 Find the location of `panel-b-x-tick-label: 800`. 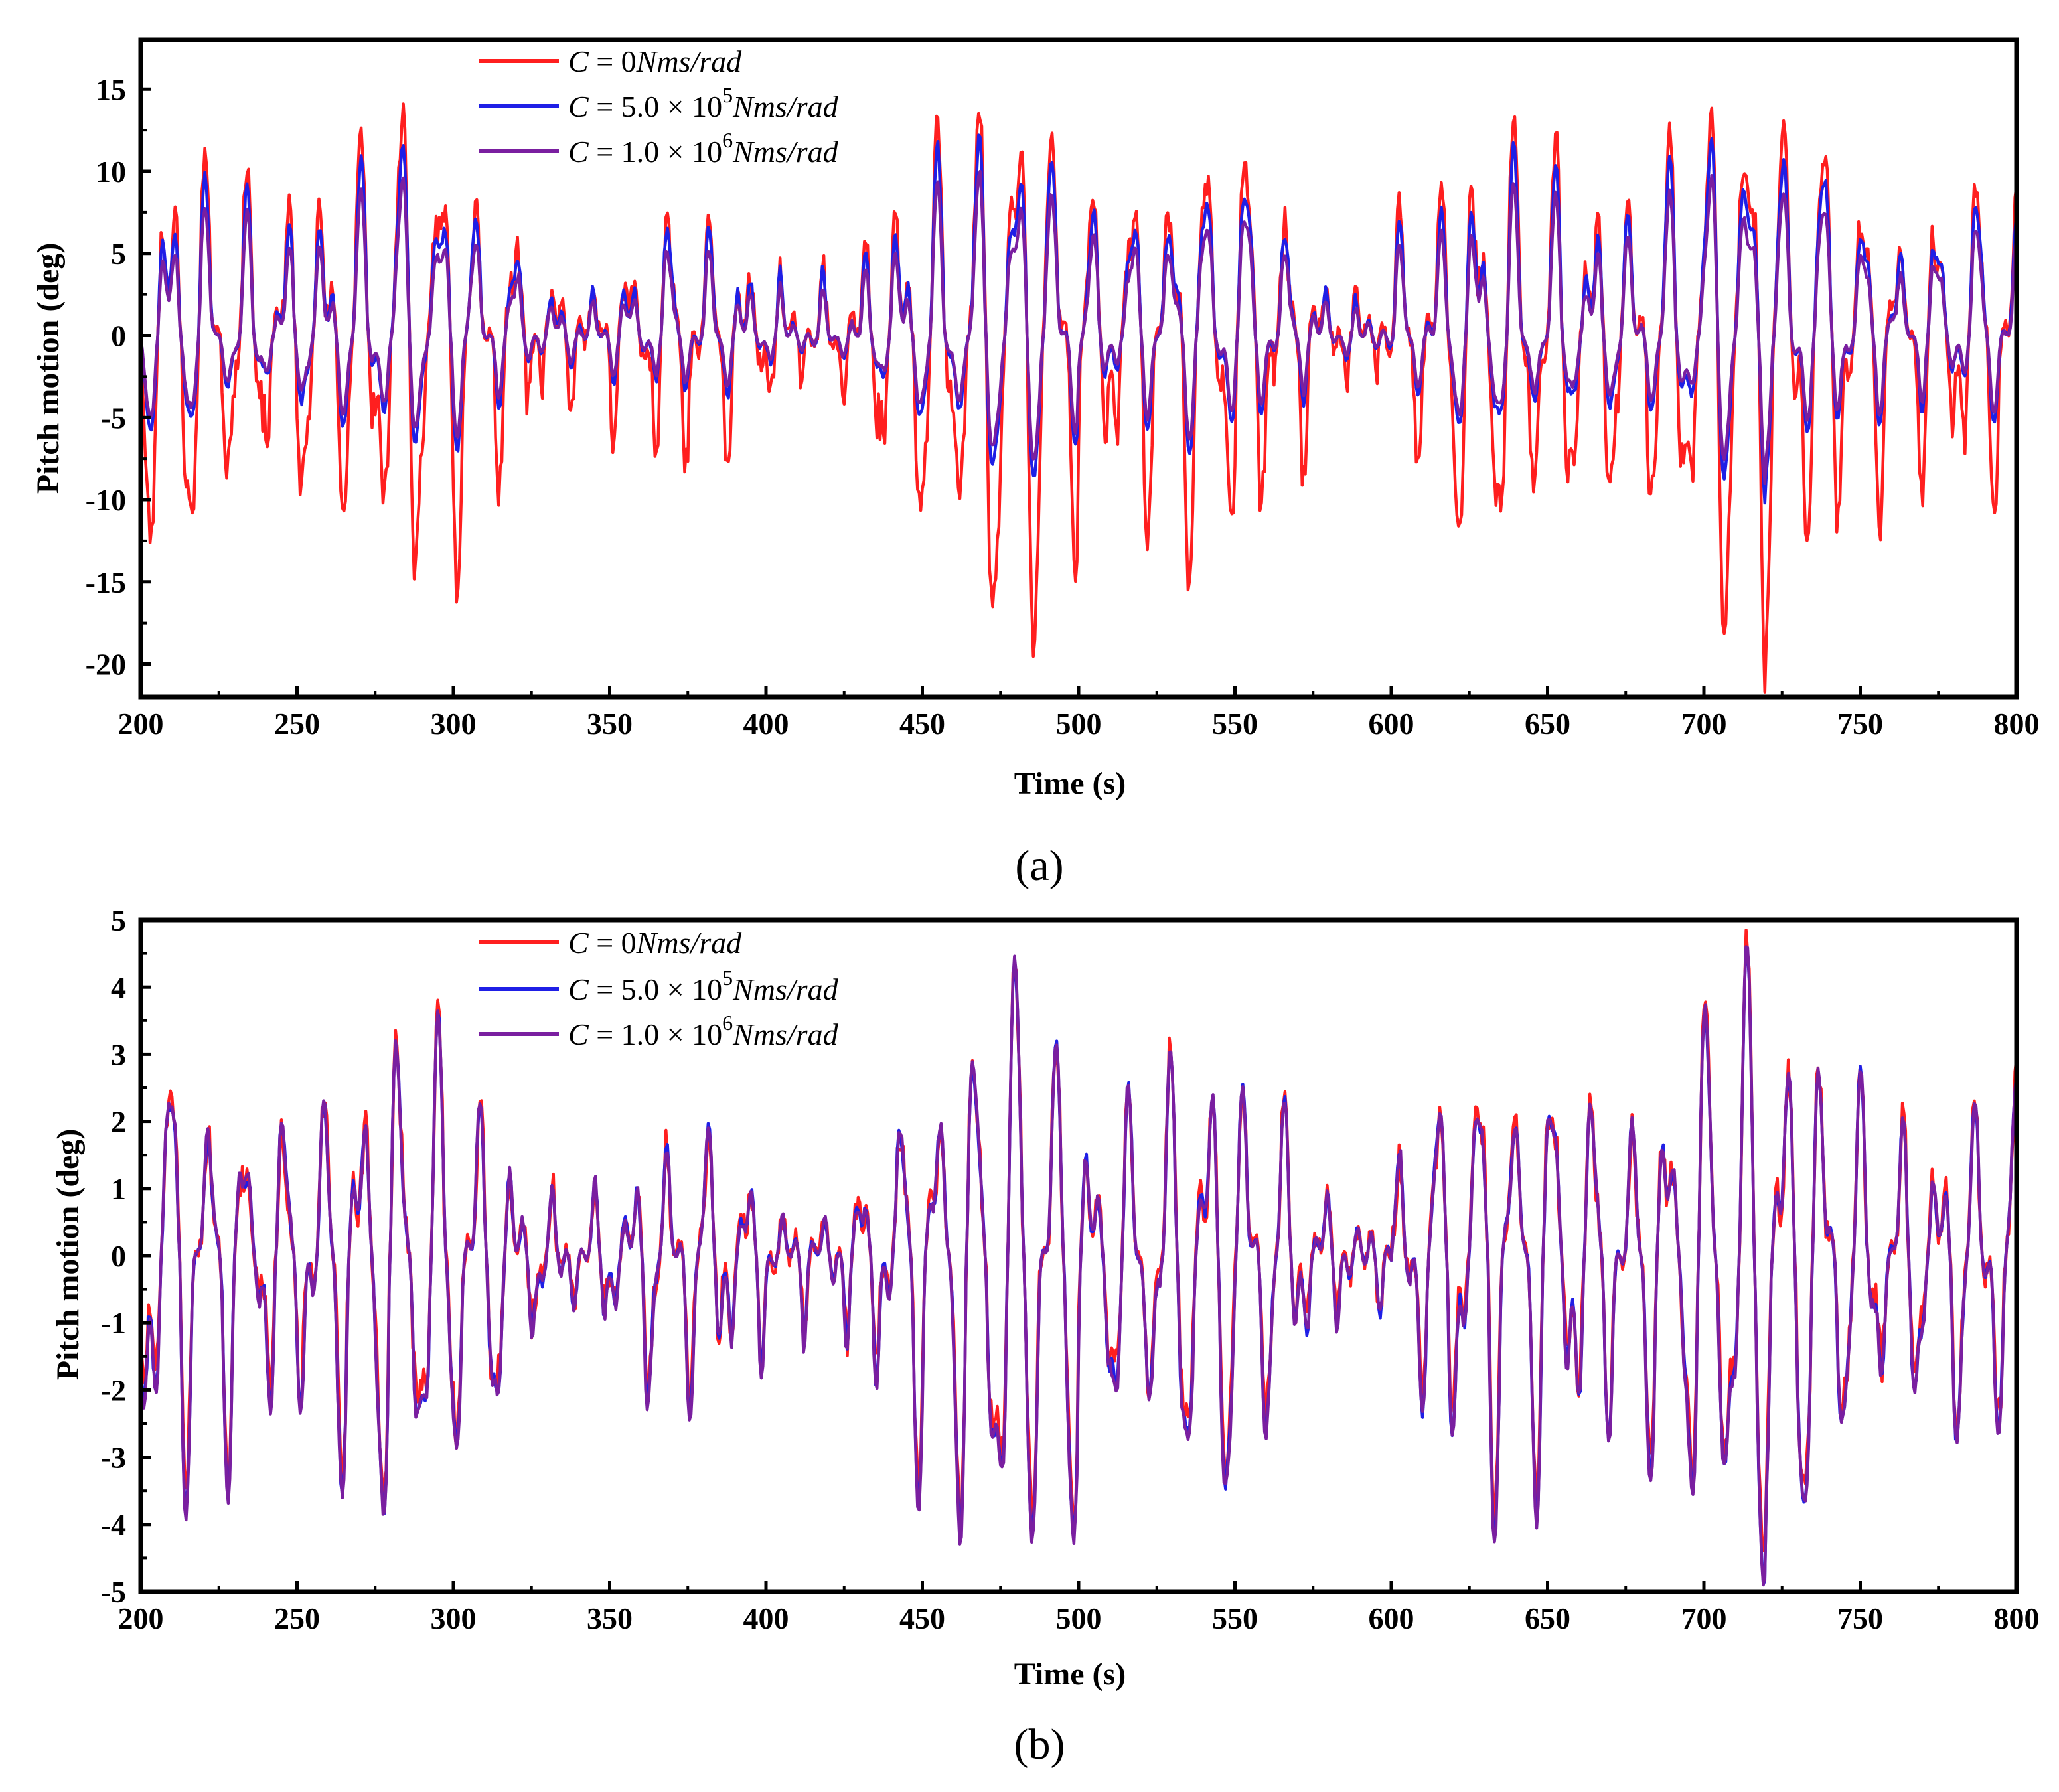

panel-b-x-tick-label: 800 is located at coordinates (2017, 1618).